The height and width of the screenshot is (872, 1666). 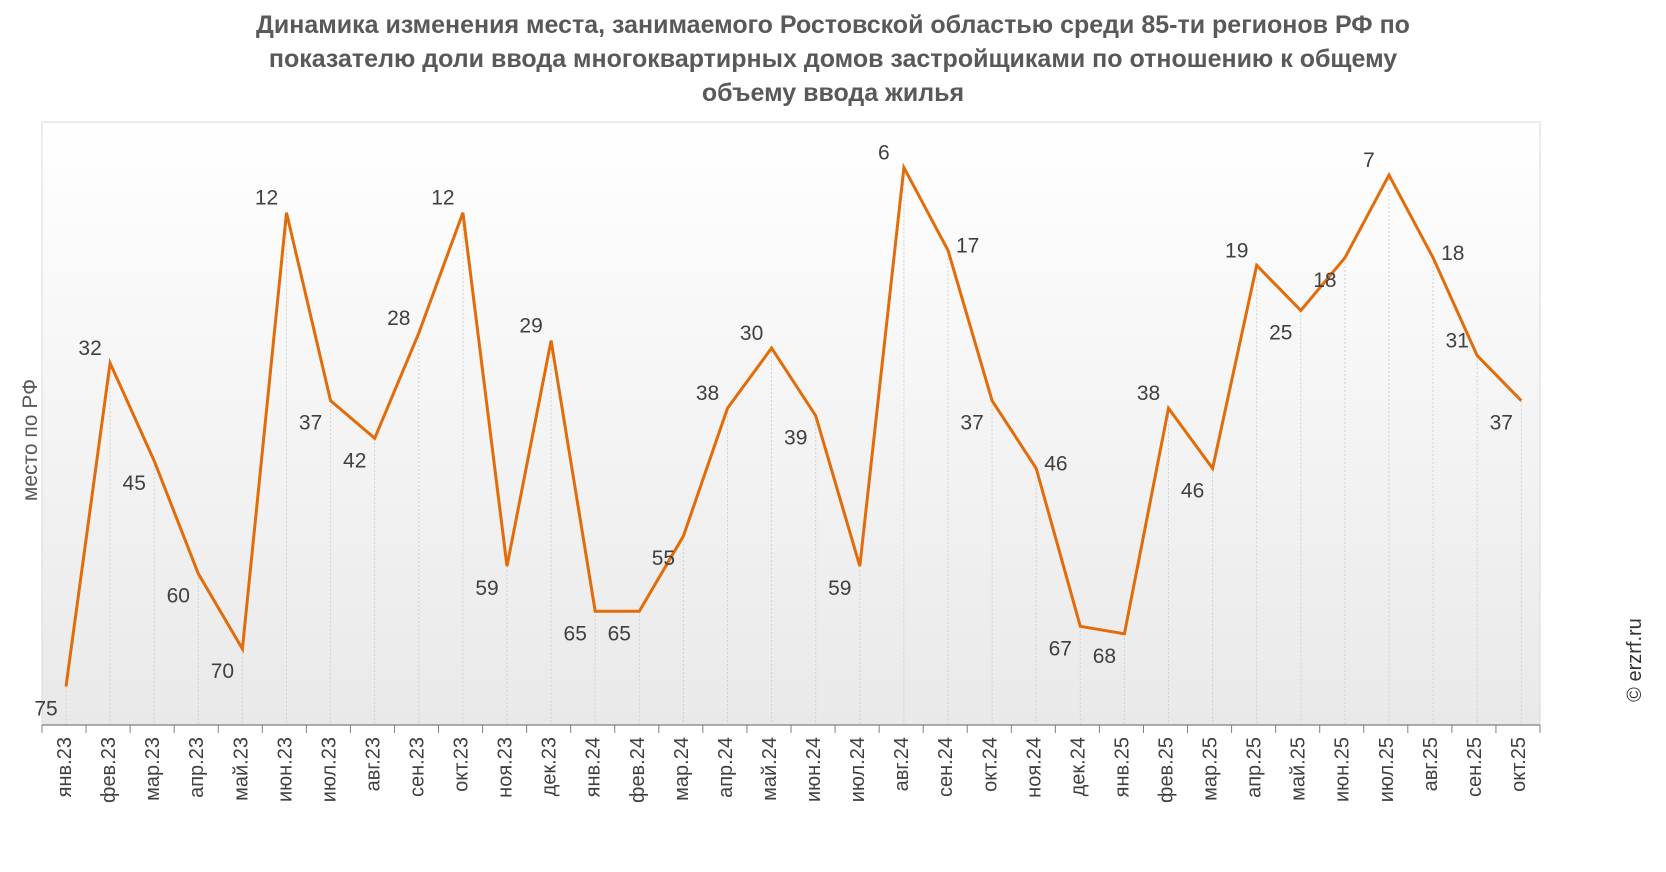 What do you see at coordinates (530, 326) in the screenshot?
I see `data-label: 29` at bounding box center [530, 326].